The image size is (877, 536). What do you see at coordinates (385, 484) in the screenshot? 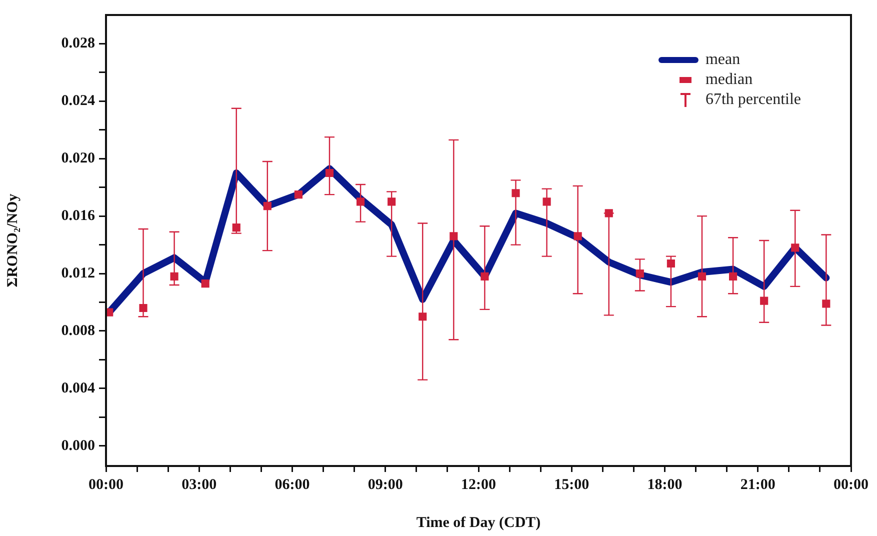
I see `x-tick-label: 09:00` at bounding box center [385, 484].